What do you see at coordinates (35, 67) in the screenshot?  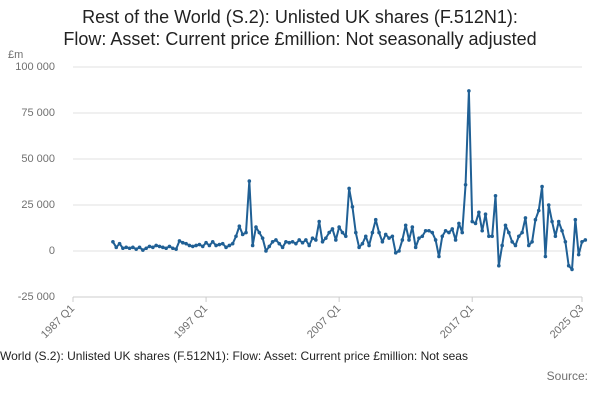 I see `y-tick-label: 100 000` at bounding box center [35, 67].